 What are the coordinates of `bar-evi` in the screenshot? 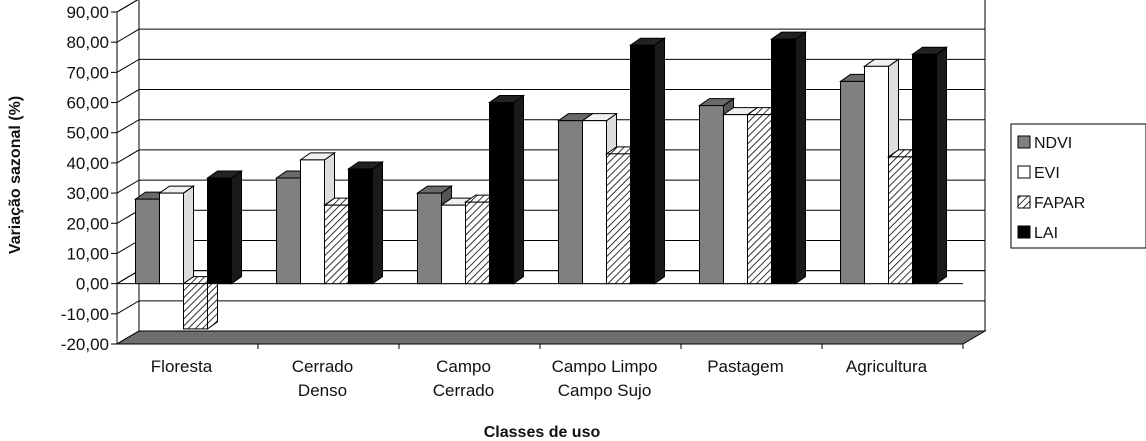 It's located at (176, 235).